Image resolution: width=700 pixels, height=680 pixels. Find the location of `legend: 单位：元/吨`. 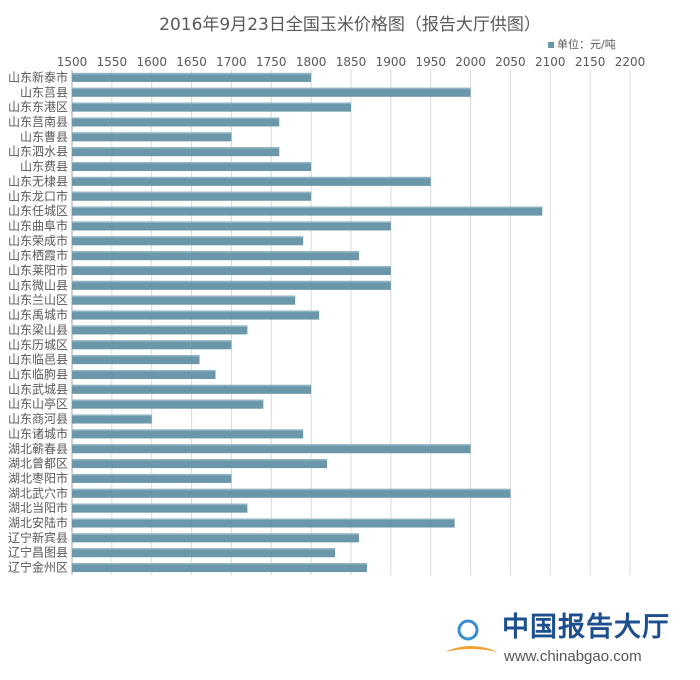

legend: 单位：元/吨 is located at coordinates (582, 44).